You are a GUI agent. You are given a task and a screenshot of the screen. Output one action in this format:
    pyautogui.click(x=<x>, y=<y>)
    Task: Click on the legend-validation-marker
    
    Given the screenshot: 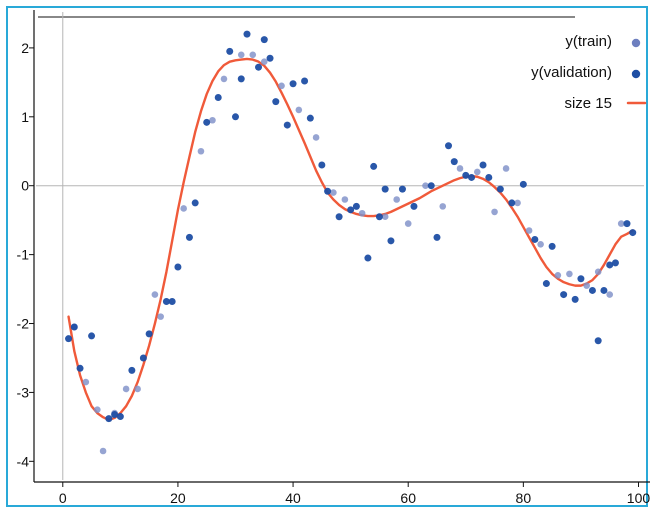 What is the action you would take?
    pyautogui.click(x=636, y=74)
    